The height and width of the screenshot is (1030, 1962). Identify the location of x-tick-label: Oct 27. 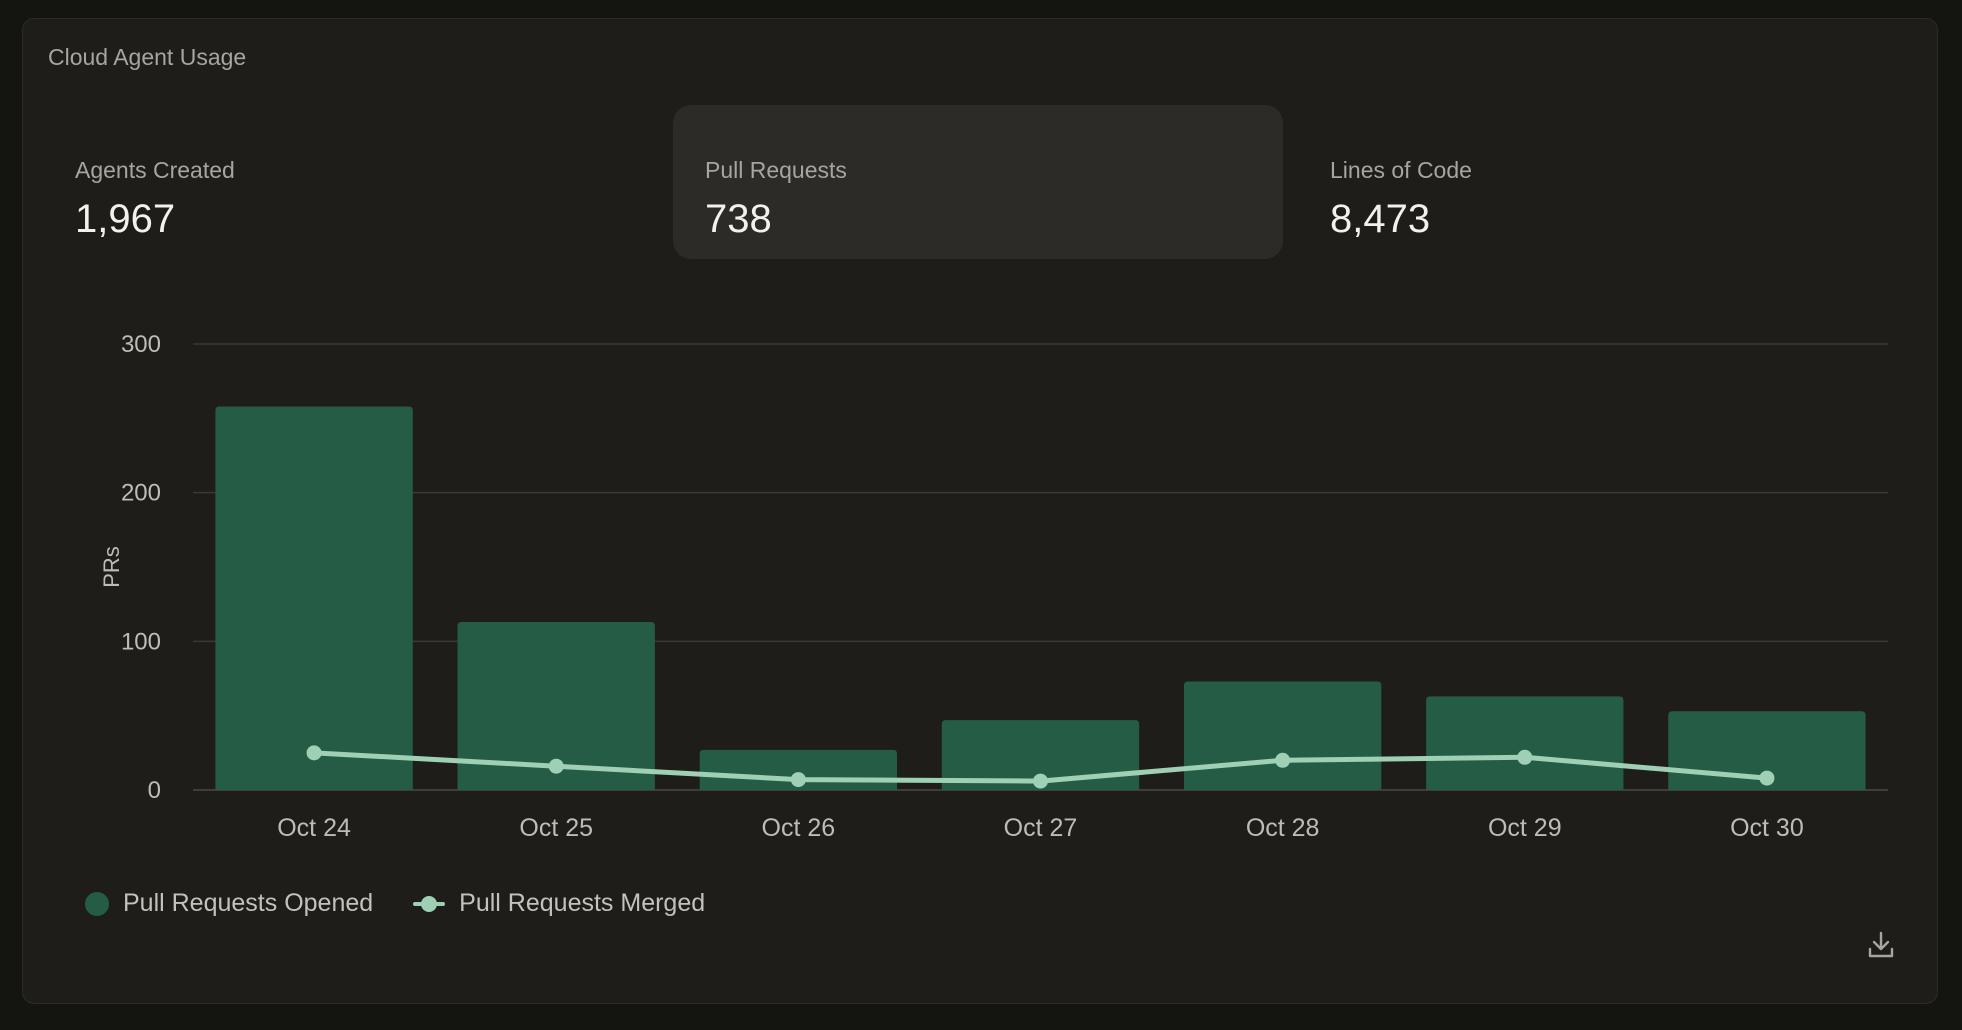
(1041, 828).